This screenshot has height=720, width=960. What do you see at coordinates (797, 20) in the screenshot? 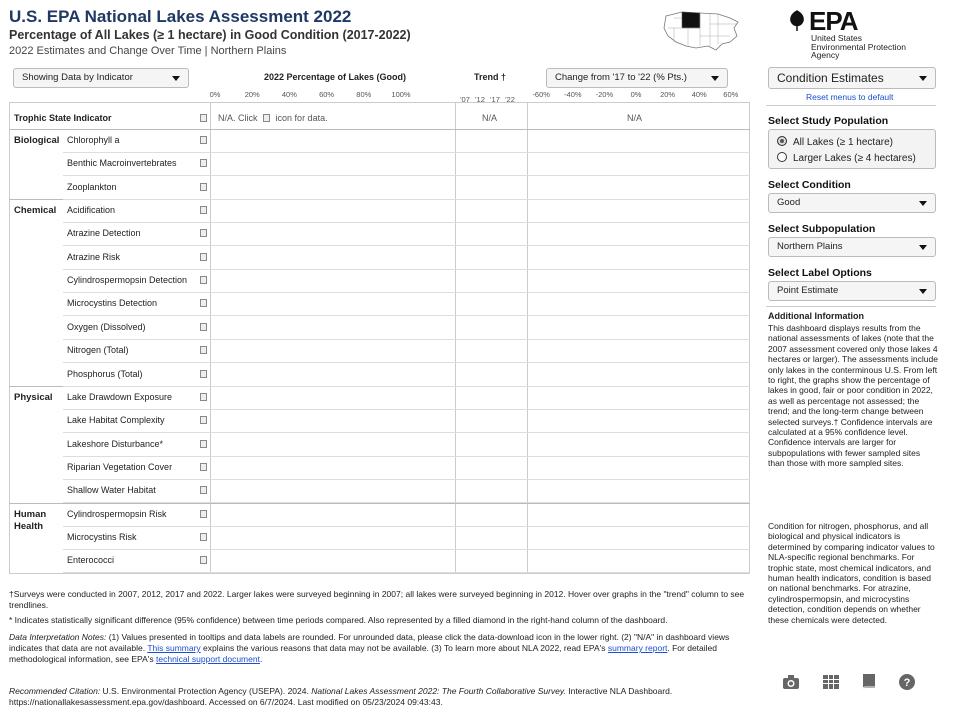
I see `epa-flower-icon` at bounding box center [797, 20].